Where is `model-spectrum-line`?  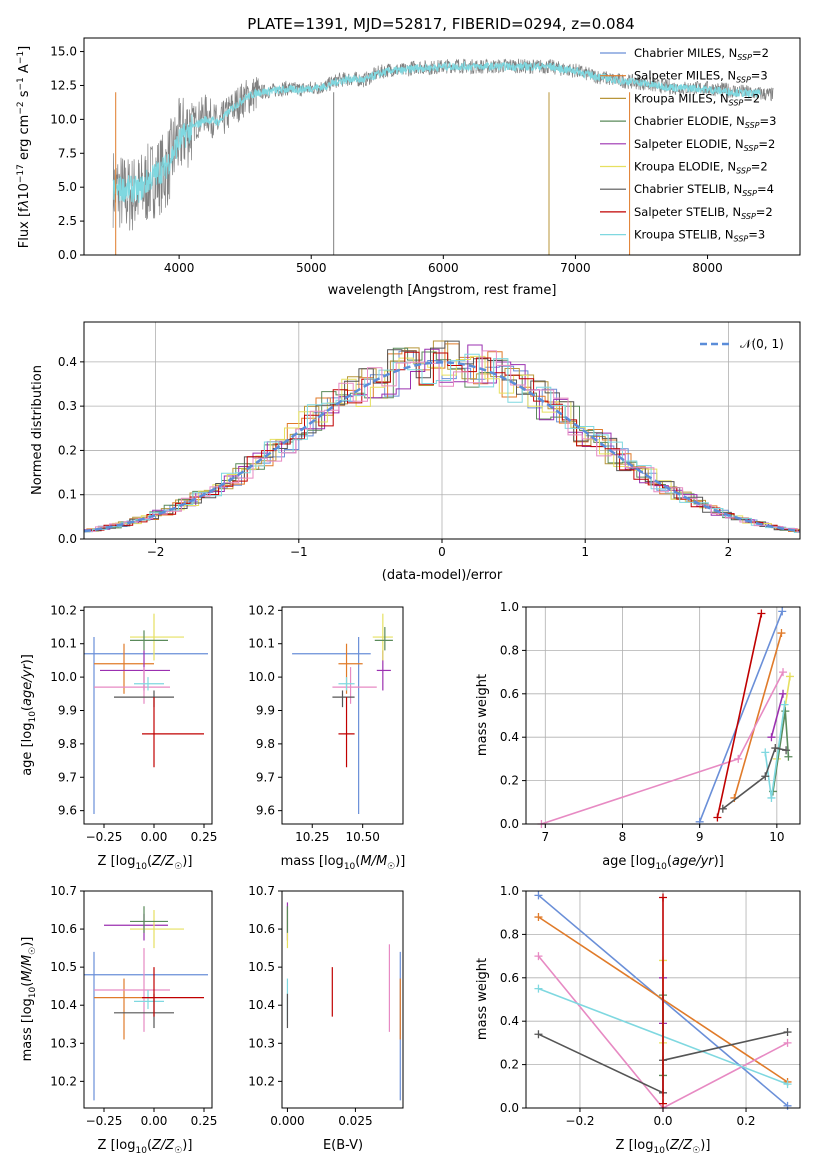 model-spectrum-line is located at coordinates (436, 131).